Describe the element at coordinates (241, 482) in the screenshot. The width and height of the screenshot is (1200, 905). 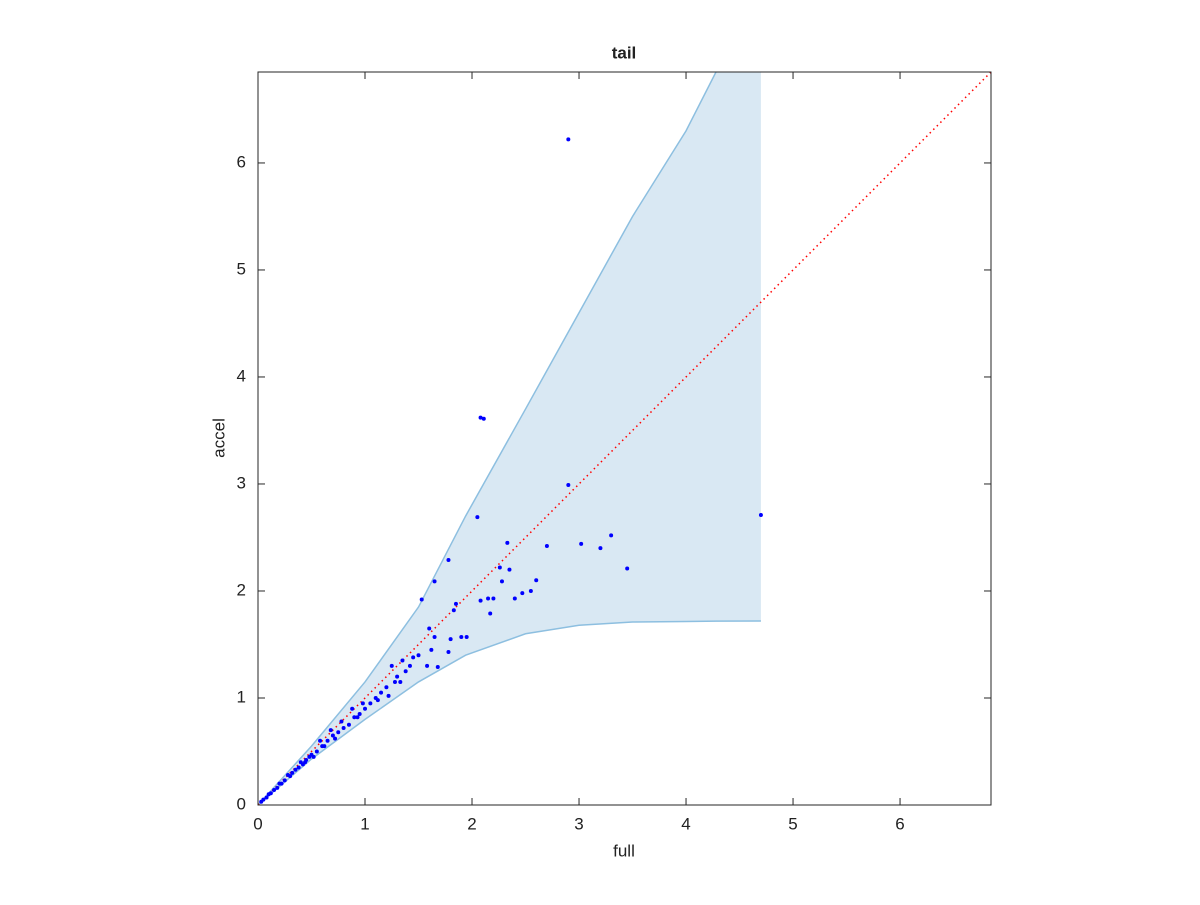
I see `y-tick-label: 3` at that location.